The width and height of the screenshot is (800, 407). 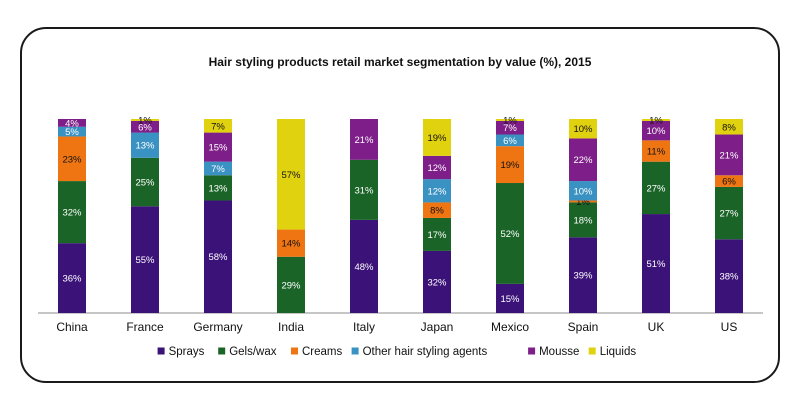 I want to click on data-label-uk-mousse: 10%, so click(x=656, y=131).